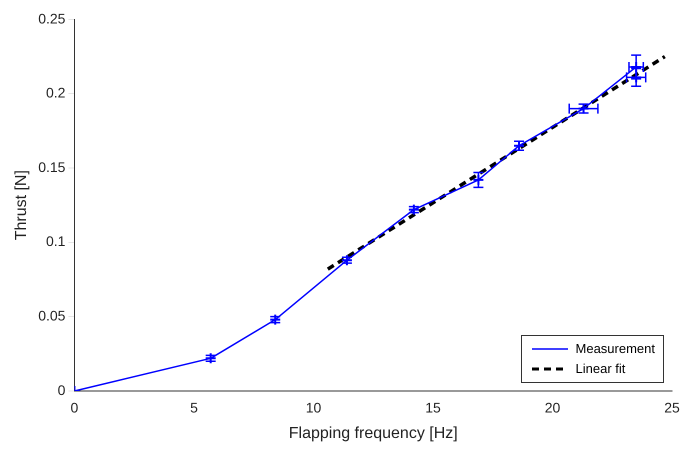 Image resolution: width=700 pixels, height=455 pixels. I want to click on y-tick-label: 0.2, so click(56, 92).